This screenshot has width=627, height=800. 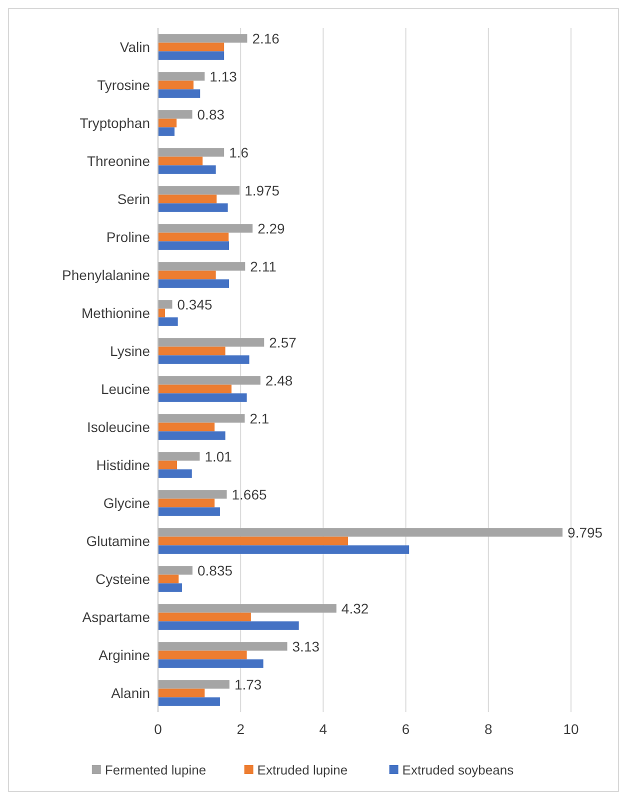 I want to click on x-tick-label: 4, so click(x=323, y=729).